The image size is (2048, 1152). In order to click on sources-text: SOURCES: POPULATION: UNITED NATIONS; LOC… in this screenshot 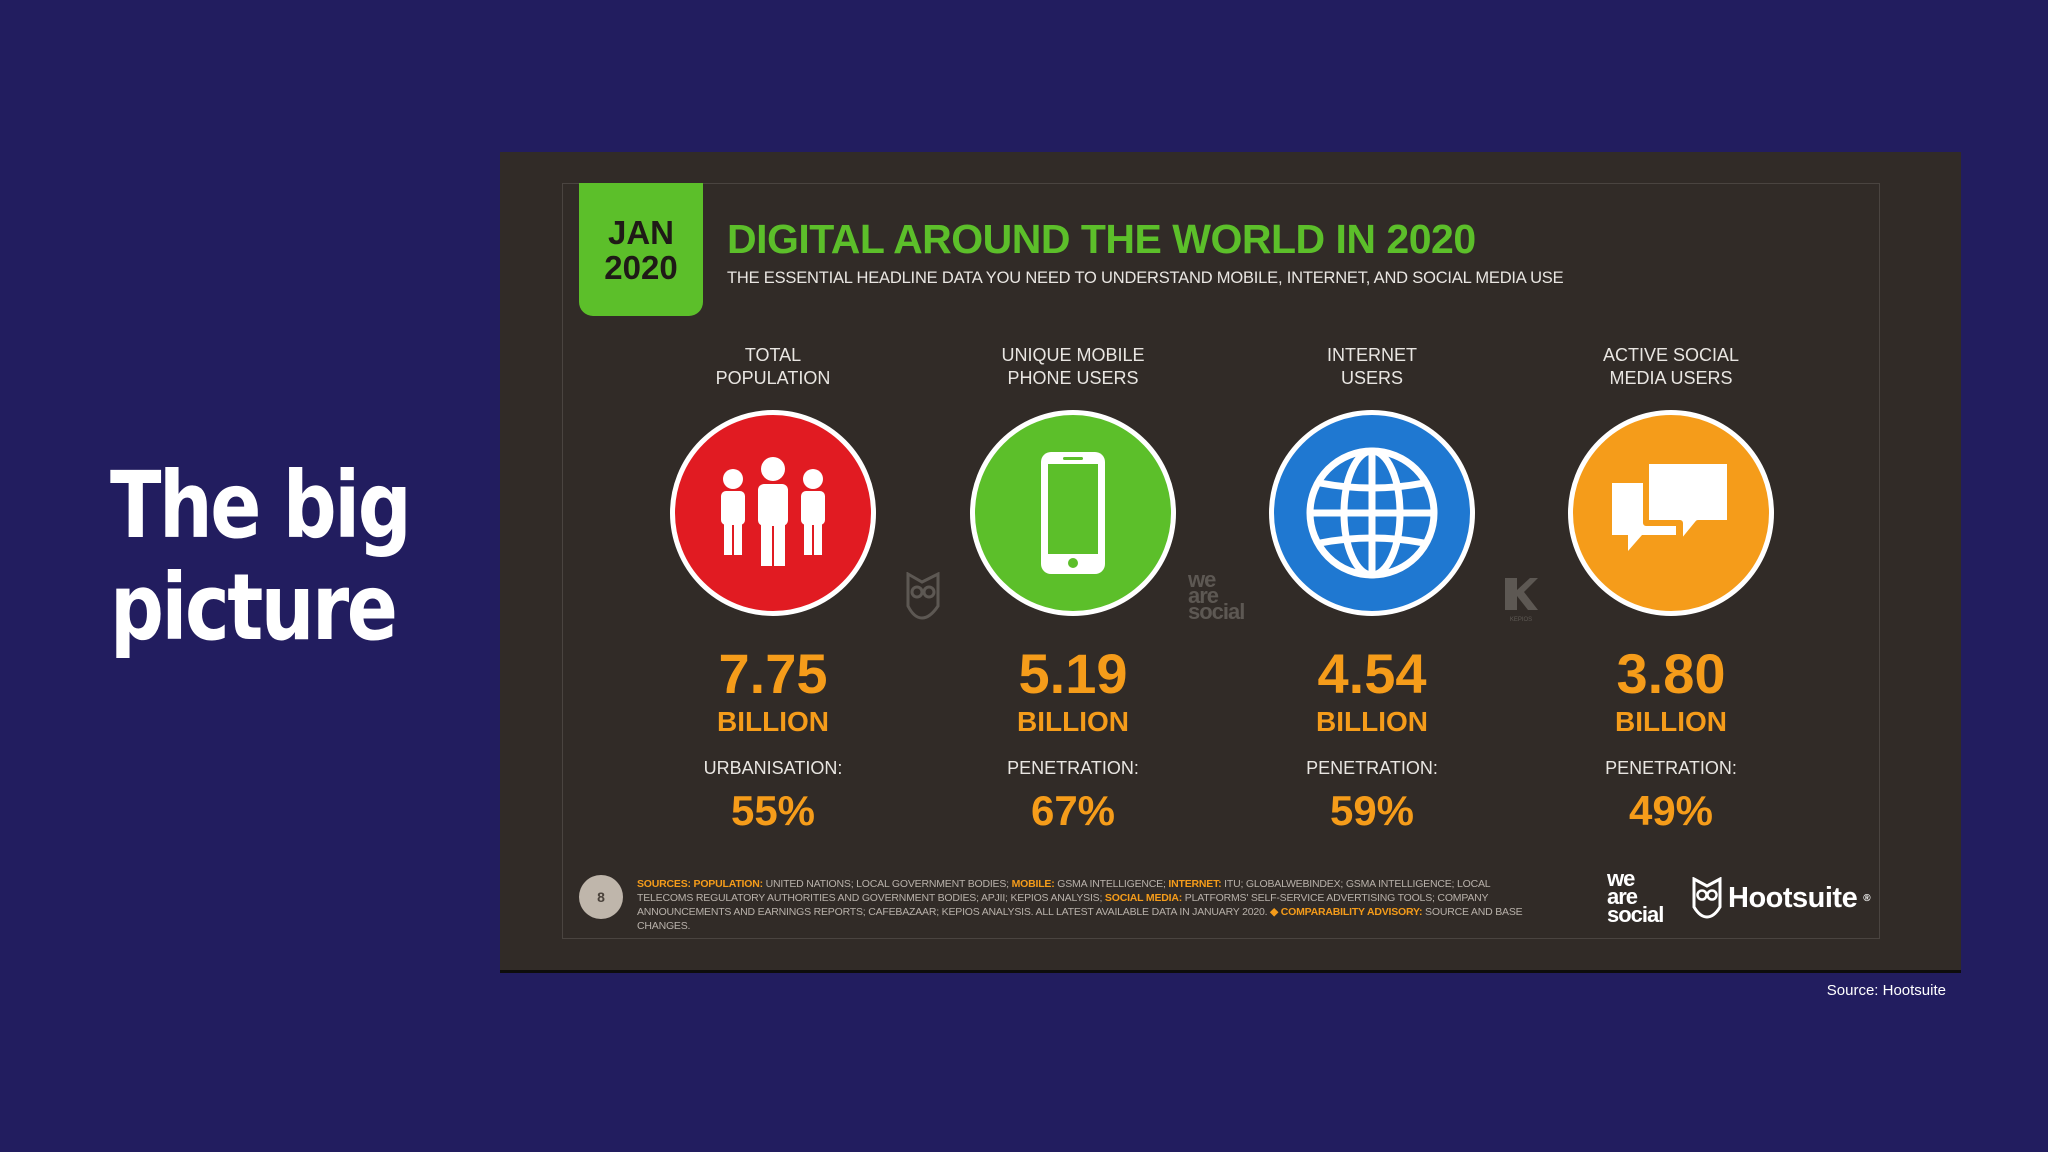, I will do `click(1080, 905)`.